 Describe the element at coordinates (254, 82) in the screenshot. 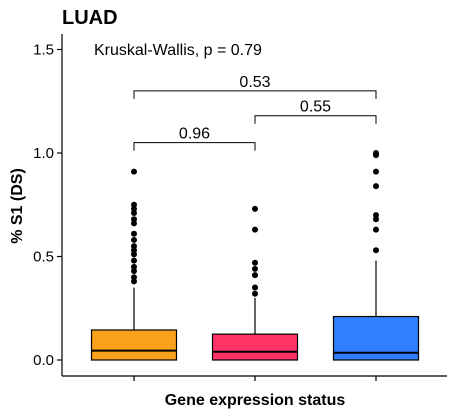

I see `comparison-label: 0.53` at that location.